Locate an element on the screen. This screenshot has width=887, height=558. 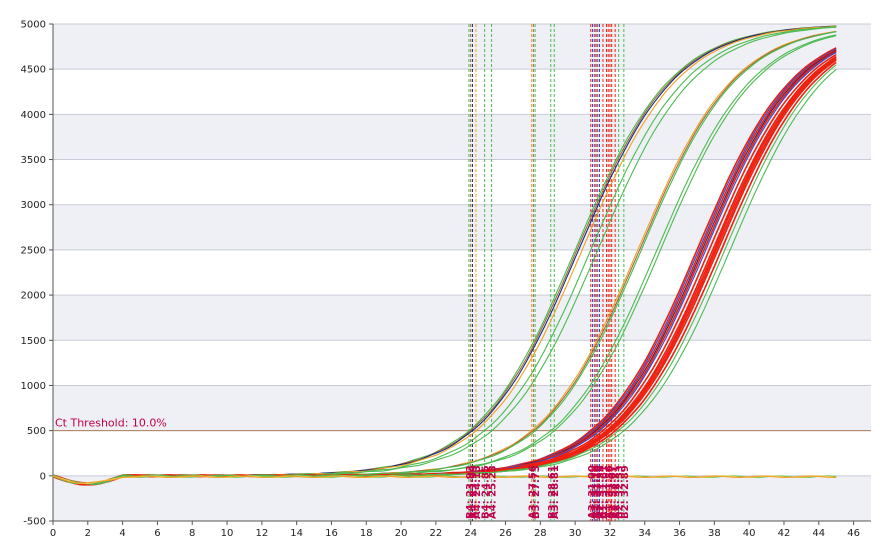
y-tick-label: 1000 is located at coordinates (33, 386).